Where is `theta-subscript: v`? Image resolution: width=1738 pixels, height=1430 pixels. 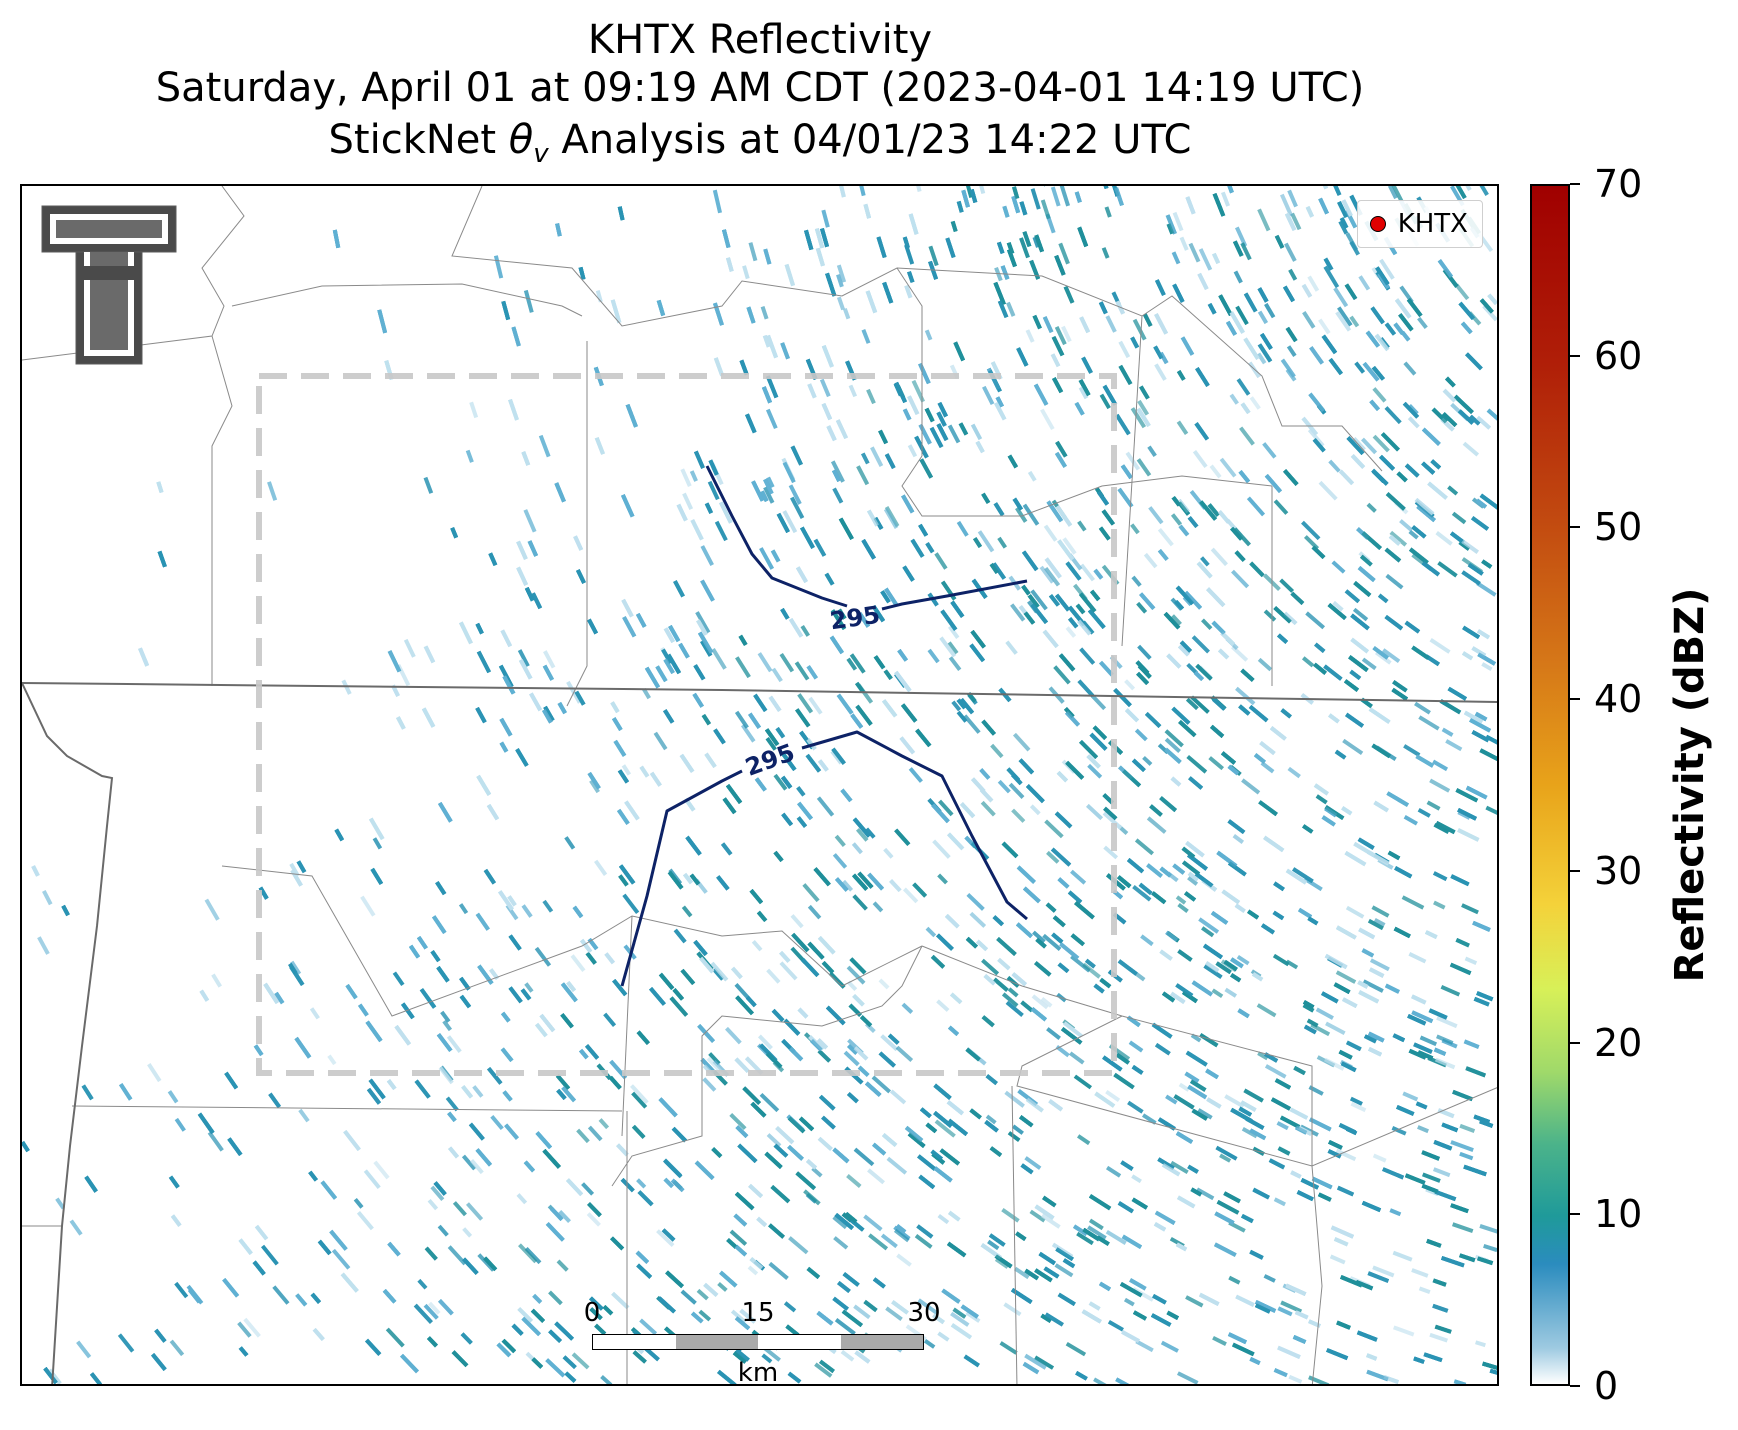 theta-subscript: v is located at coordinates (541, 154).